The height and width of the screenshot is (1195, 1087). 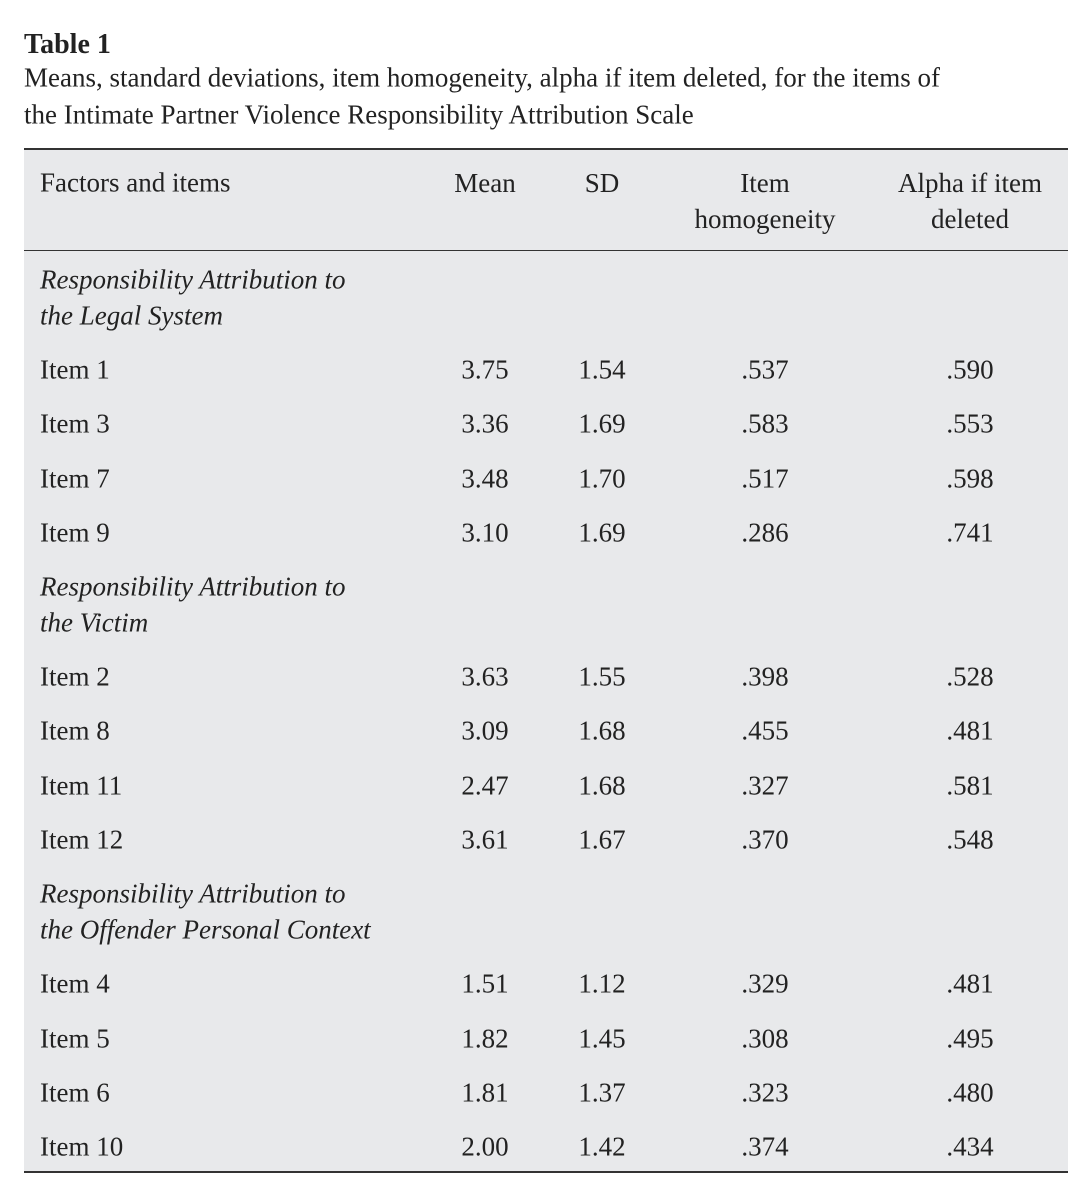 What do you see at coordinates (765, 839) in the screenshot?
I see `cell: .370` at bounding box center [765, 839].